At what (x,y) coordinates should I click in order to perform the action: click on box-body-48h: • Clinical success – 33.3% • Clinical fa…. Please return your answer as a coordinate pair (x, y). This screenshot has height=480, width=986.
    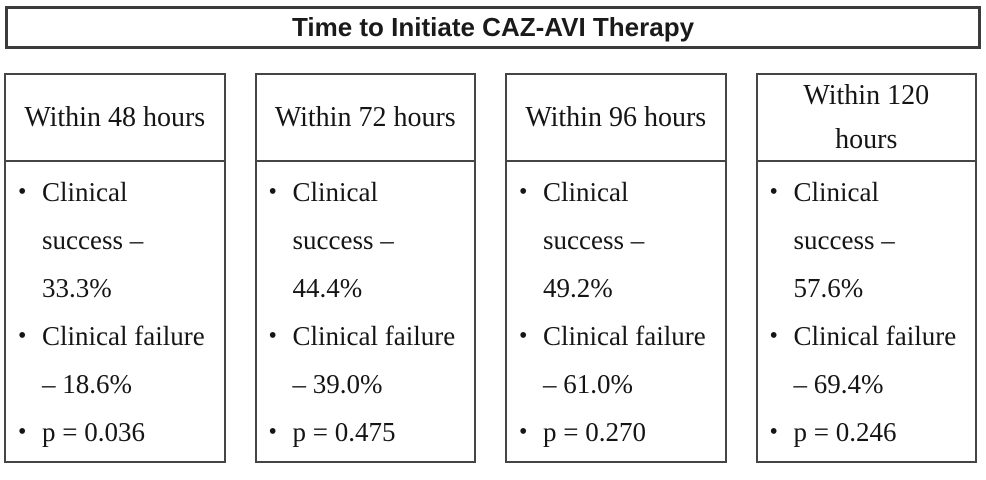
    Looking at the image, I should click on (115, 311).